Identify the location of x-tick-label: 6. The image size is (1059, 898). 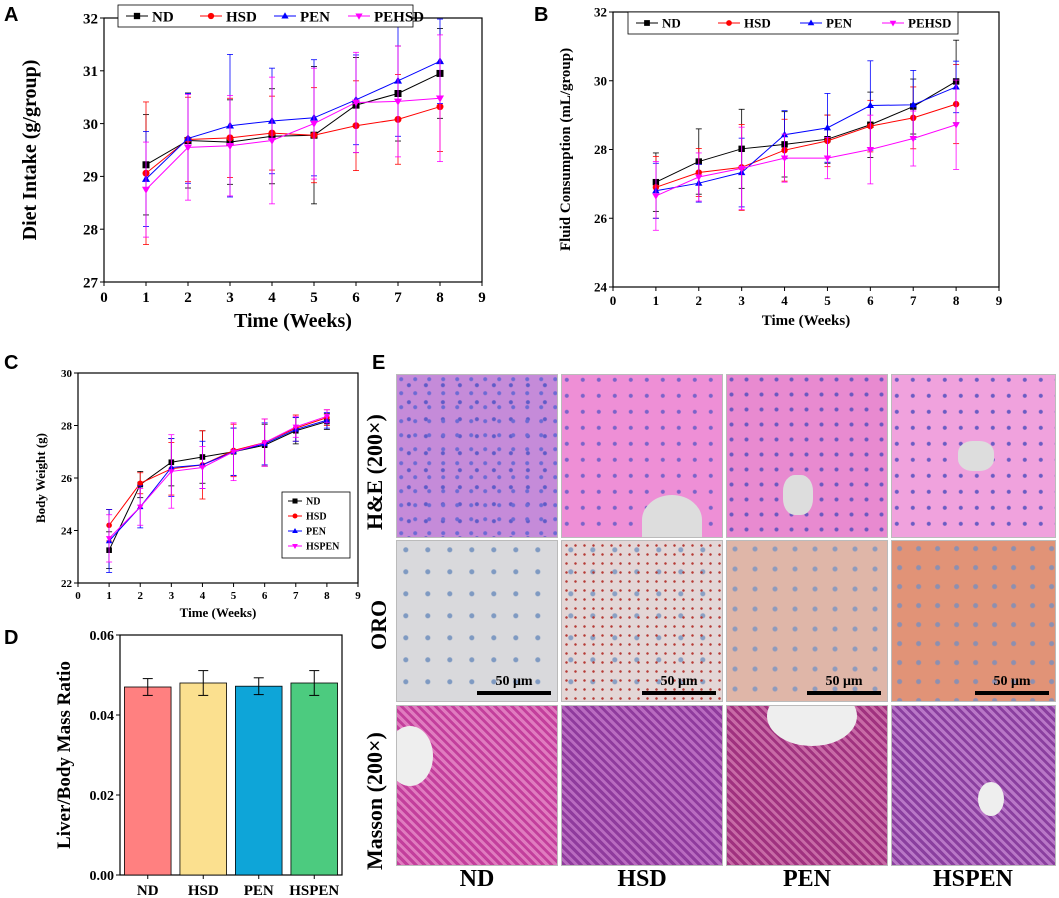
(356, 298).